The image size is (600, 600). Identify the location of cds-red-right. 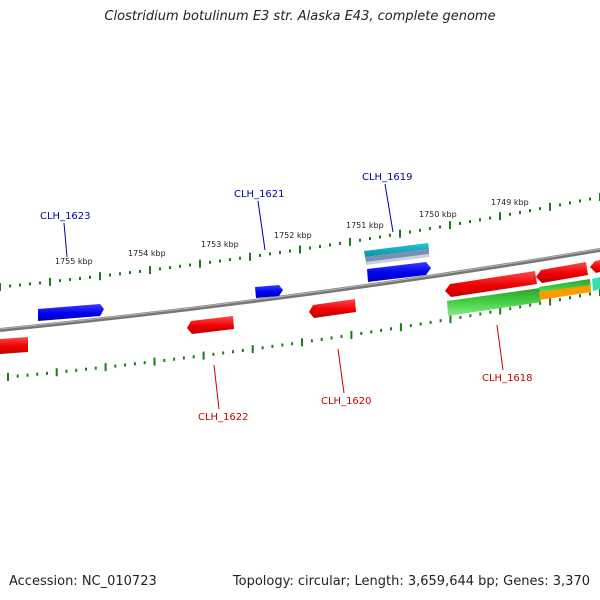
(562, 272).